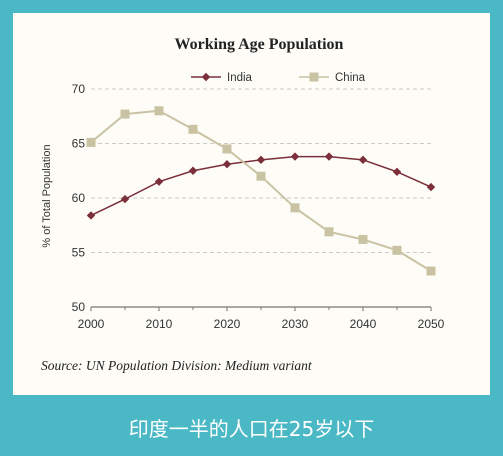 Image resolution: width=503 pixels, height=456 pixels. Describe the element at coordinates (431, 324) in the screenshot. I see `x-tick-label: 2050` at that location.